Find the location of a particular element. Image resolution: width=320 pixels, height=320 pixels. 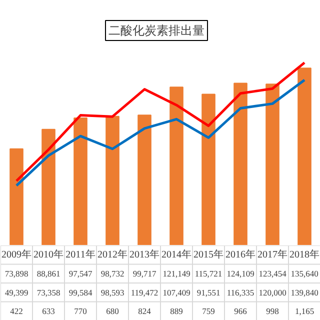

x-tick-label: 2013年 is located at coordinates (145, 254).